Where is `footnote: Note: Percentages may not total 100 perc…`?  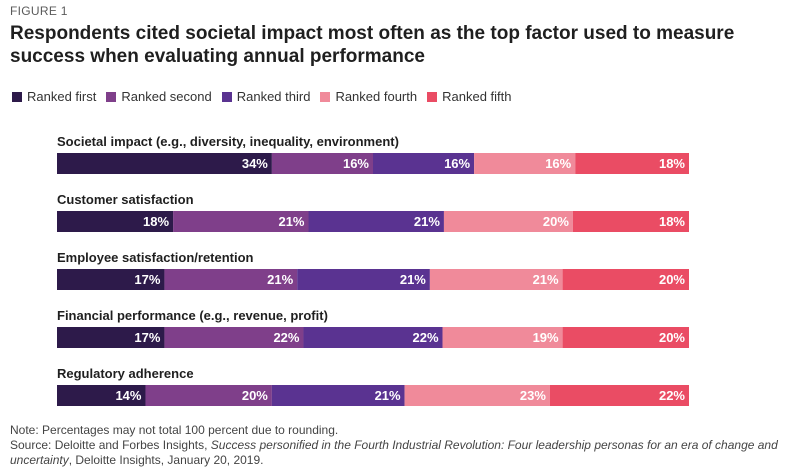
footnote: Note: Percentages may not total 100 perc… is located at coordinates (174, 430).